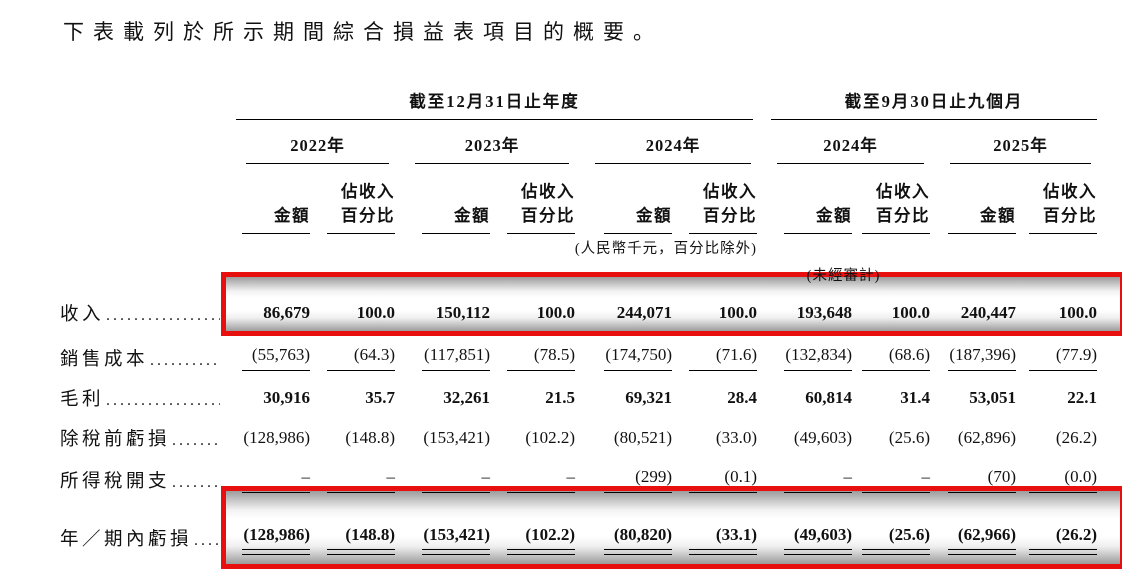  Describe the element at coordinates (462, 312) in the screenshot. I see `value-cell: 150,112` at that location.